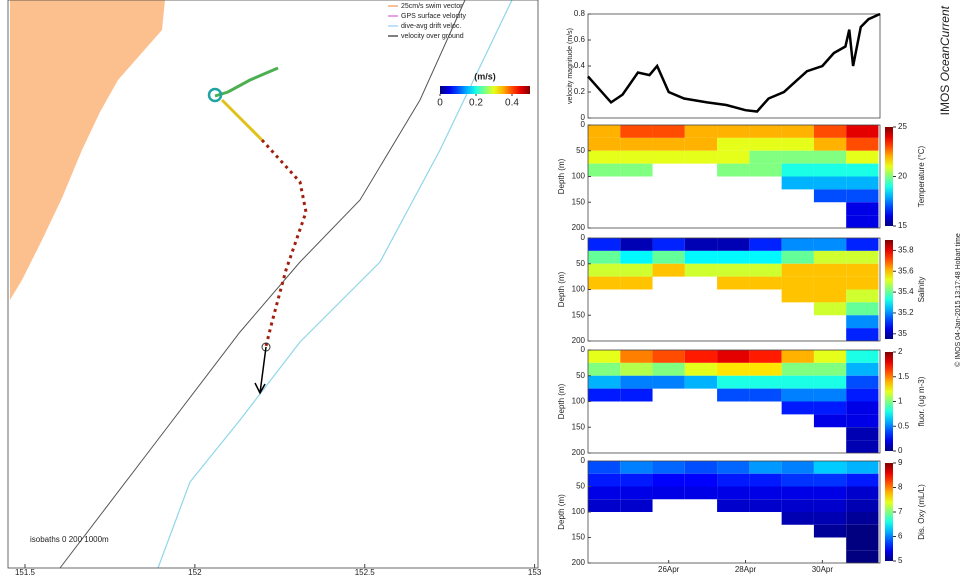 This screenshot has height=576, width=968. Describe the element at coordinates (579, 562) in the screenshot. I see `y-tick-label: 200` at that location.